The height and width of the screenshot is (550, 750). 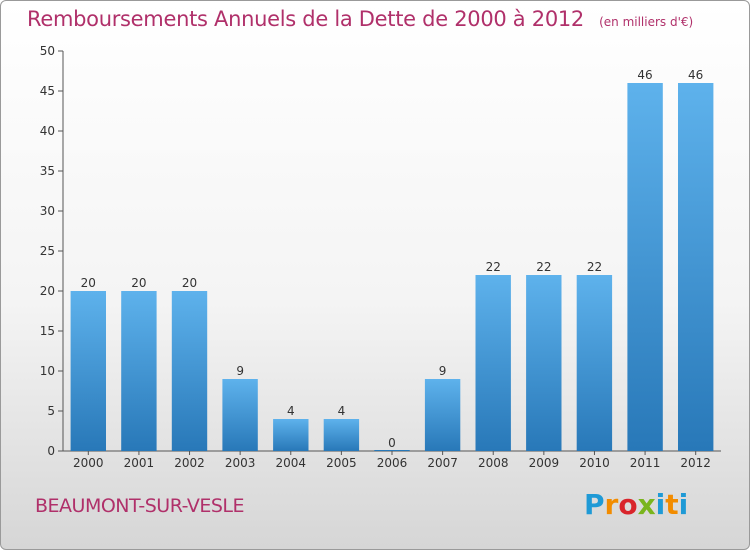 I want to click on proxiti-logo: Proxiti, so click(x=636, y=504).